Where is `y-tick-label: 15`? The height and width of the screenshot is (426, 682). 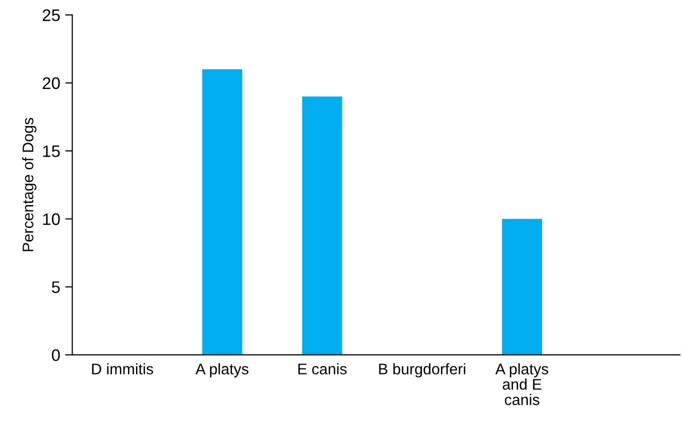
y-tick-label: 15 is located at coordinates (51, 151).